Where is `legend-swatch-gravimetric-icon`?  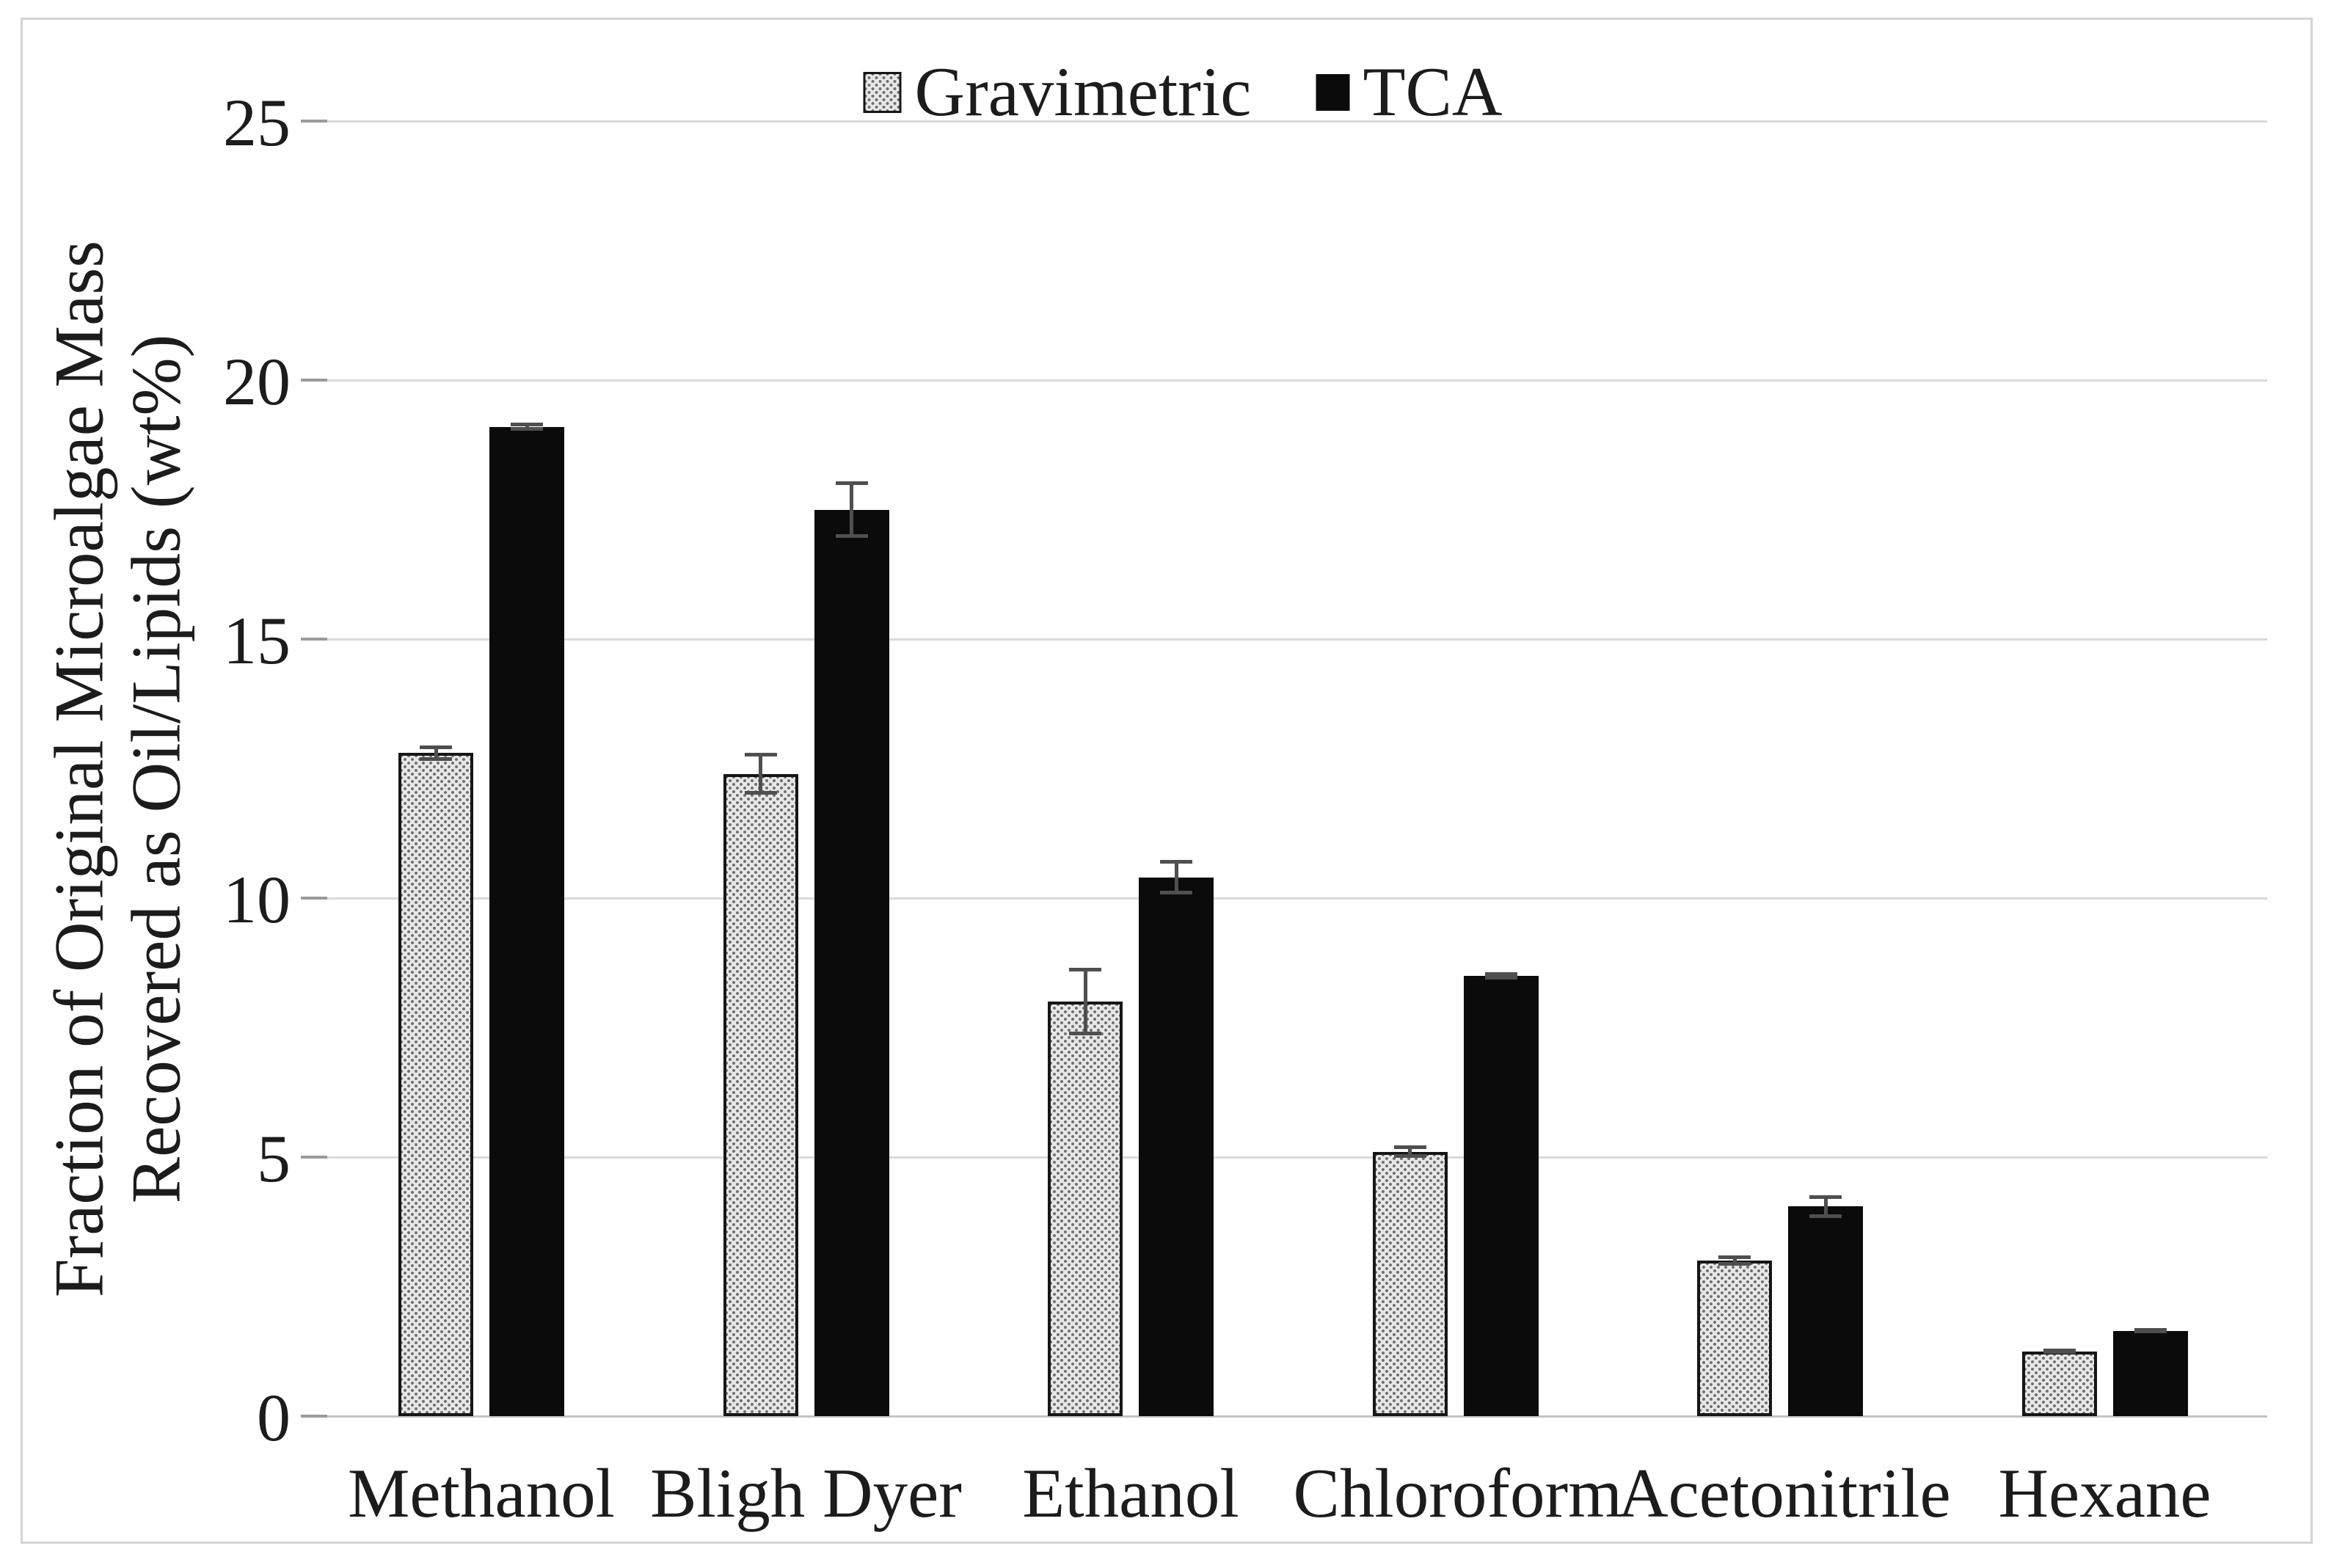
legend-swatch-gravimetric-icon is located at coordinates (883, 92).